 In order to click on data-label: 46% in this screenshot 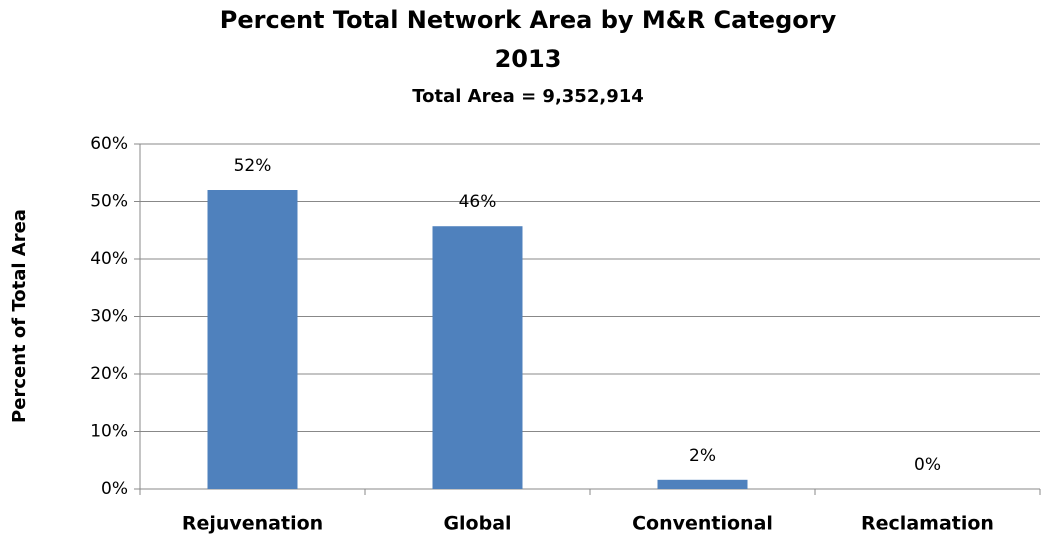, I will do `click(478, 202)`.